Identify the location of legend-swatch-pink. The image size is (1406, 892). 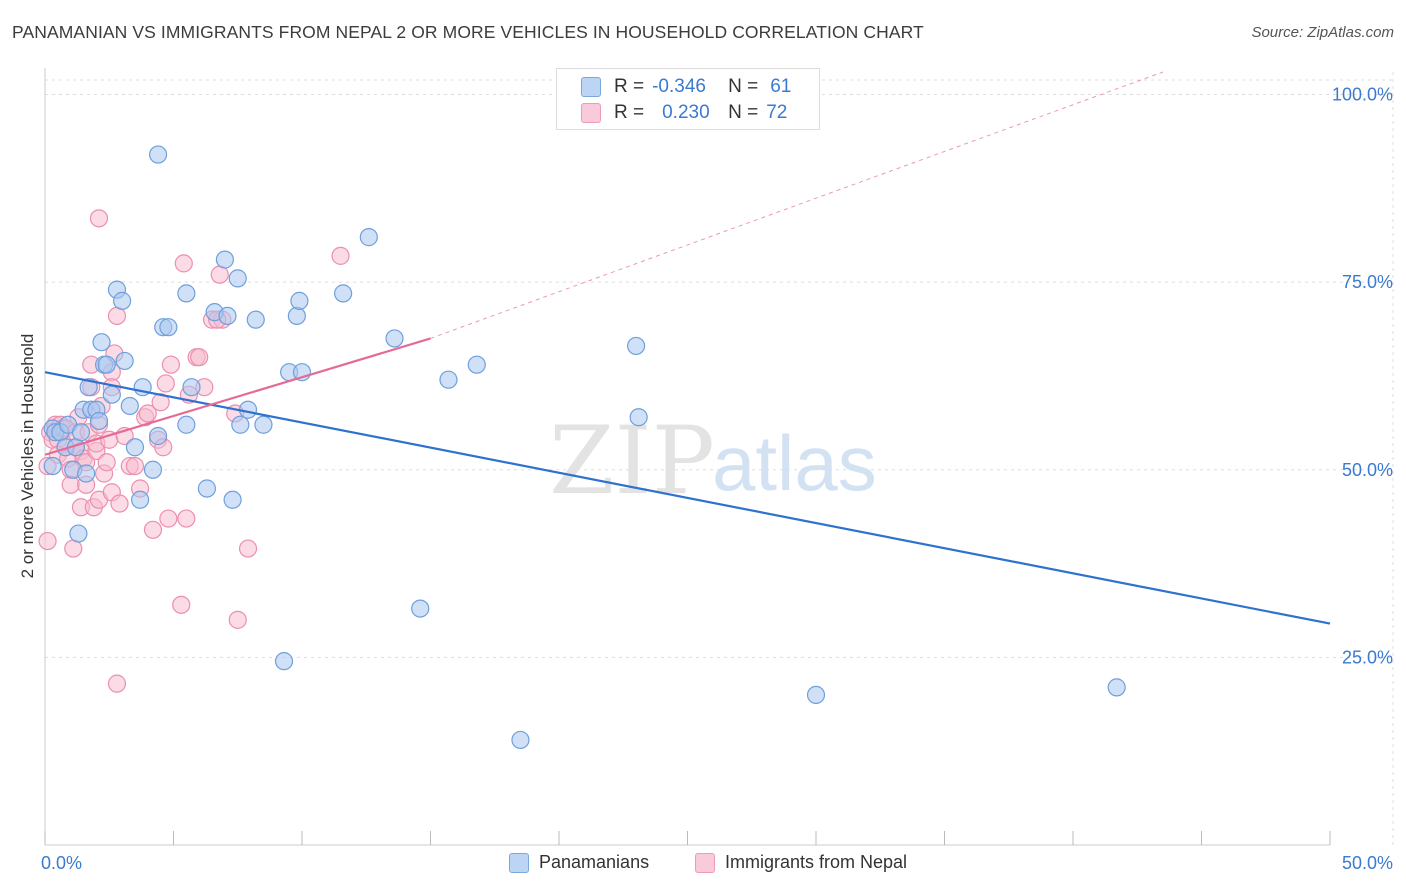
(591, 113).